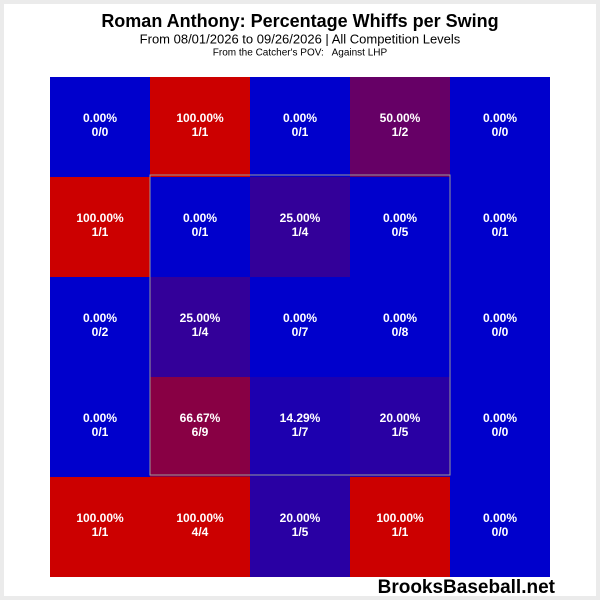 Image resolution: width=600 pixels, height=600 pixels. I want to click on cell-count-label: 6/9, so click(200, 432).